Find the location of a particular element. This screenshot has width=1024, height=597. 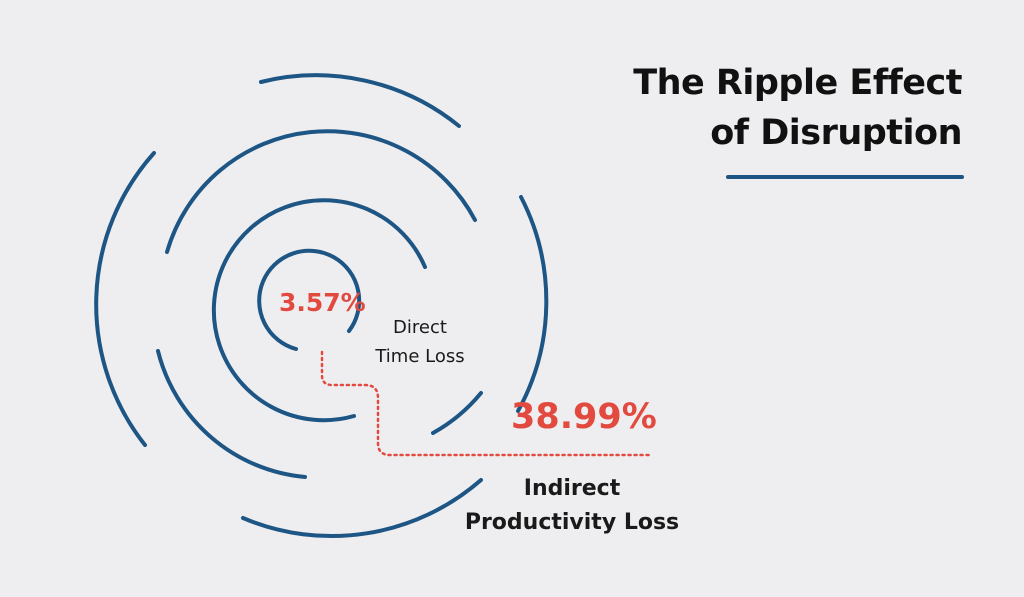

ripple-ring-3c is located at coordinates (457, 413).